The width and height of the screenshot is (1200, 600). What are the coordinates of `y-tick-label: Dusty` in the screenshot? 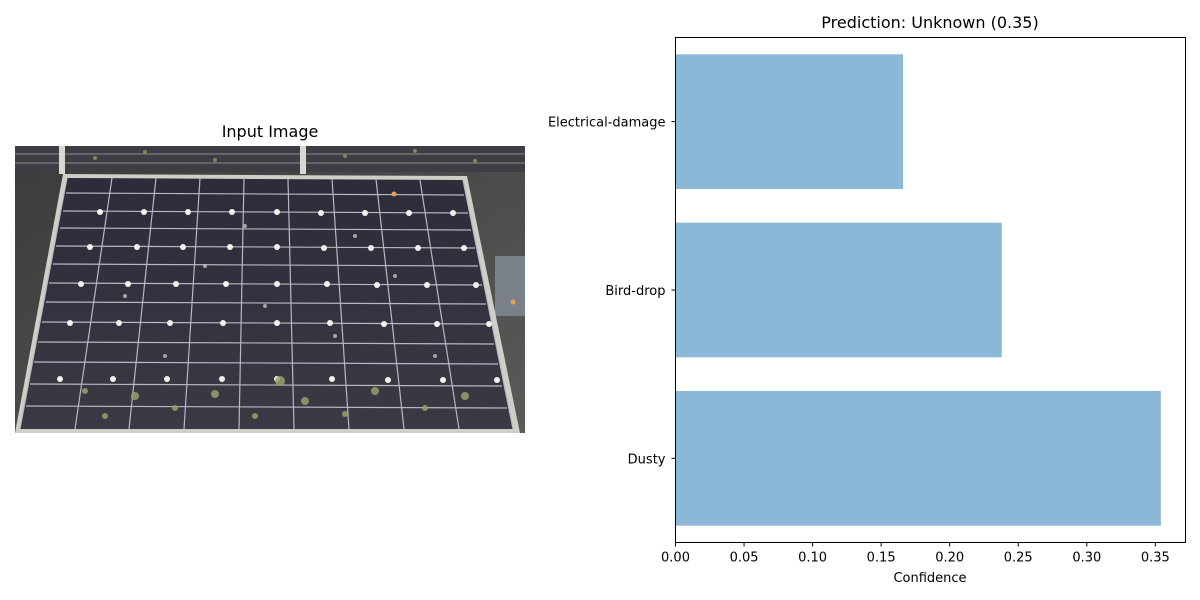 It's located at (647, 459).